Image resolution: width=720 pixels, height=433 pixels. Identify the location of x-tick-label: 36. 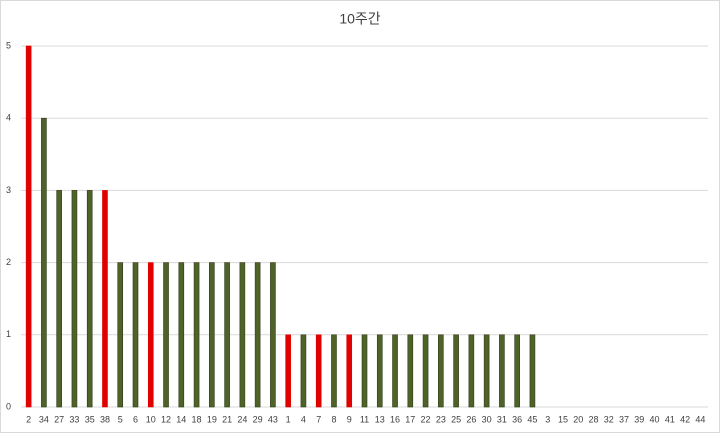
(517, 419).